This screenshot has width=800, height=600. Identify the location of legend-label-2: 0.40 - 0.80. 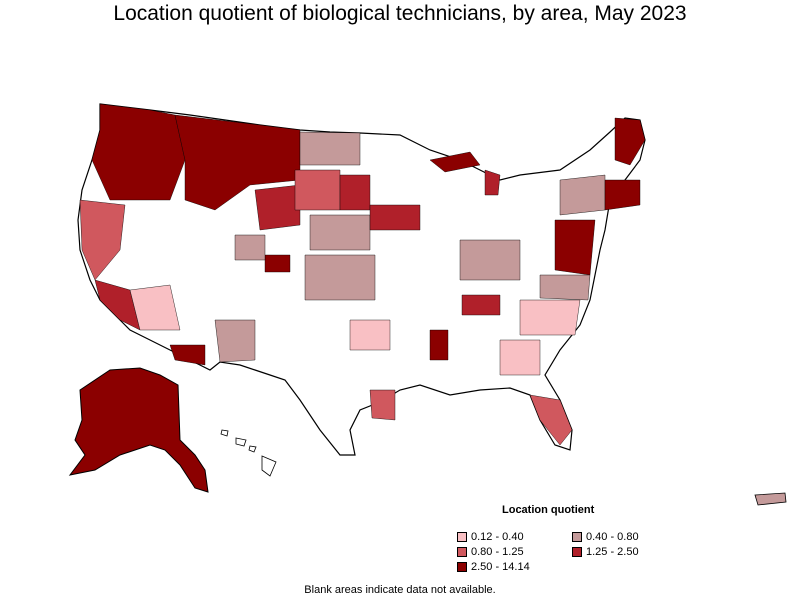
(612, 537).